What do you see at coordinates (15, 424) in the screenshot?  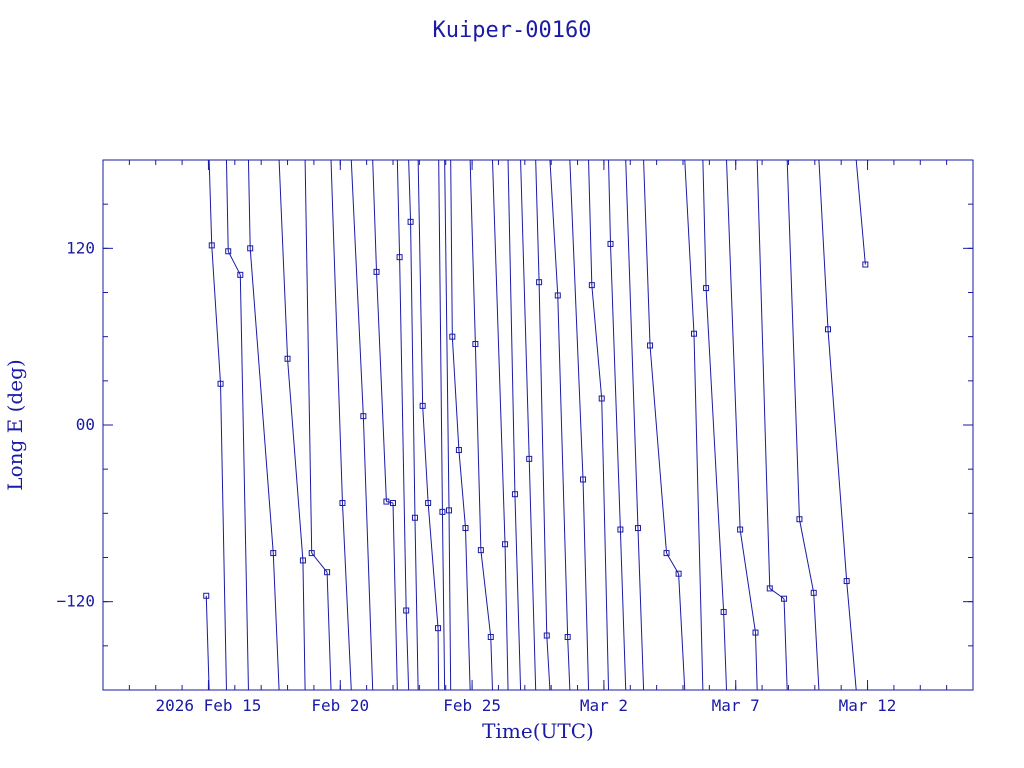 I see `y-axis-label: Long E (deg)` at bounding box center [15, 424].